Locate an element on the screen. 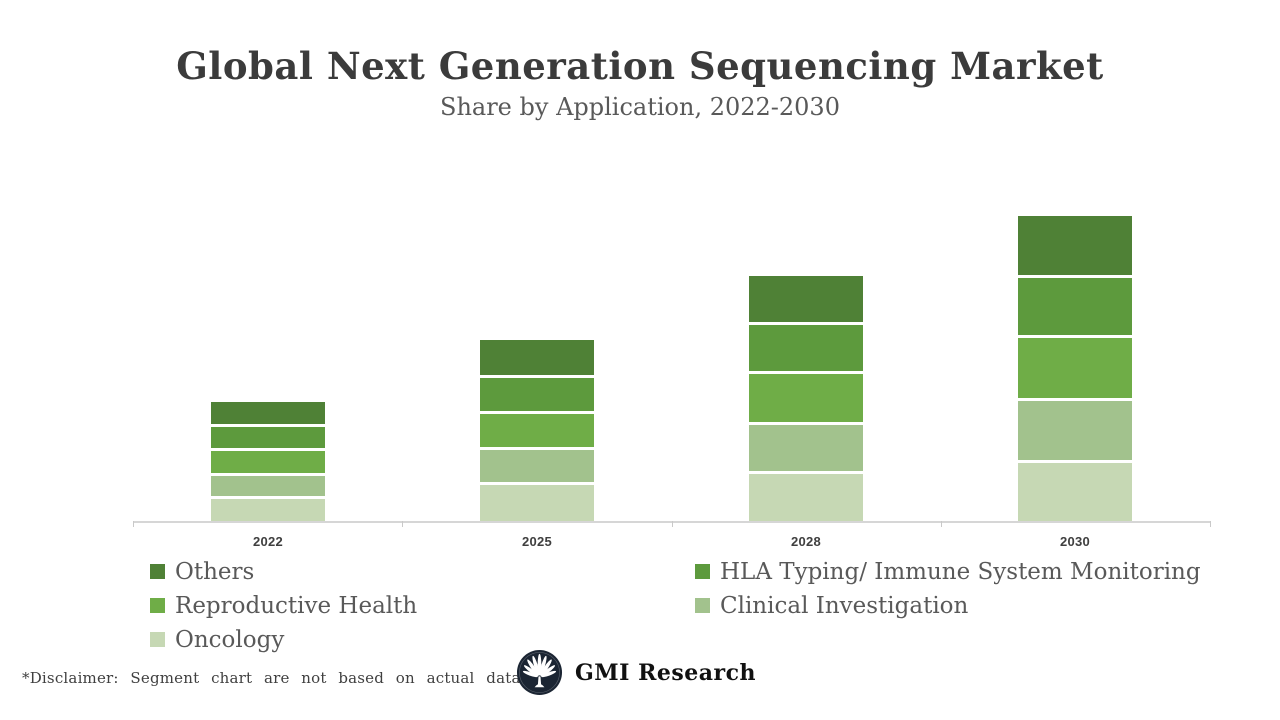 This screenshot has width=1280, height=720. brand-logo: GMI Research is located at coordinates (636, 672).